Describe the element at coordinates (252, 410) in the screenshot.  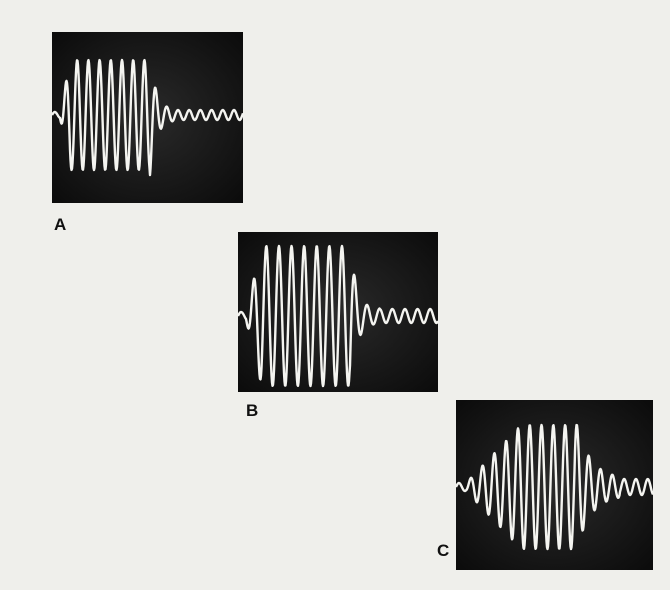
I see `panel-label: B` at that location.